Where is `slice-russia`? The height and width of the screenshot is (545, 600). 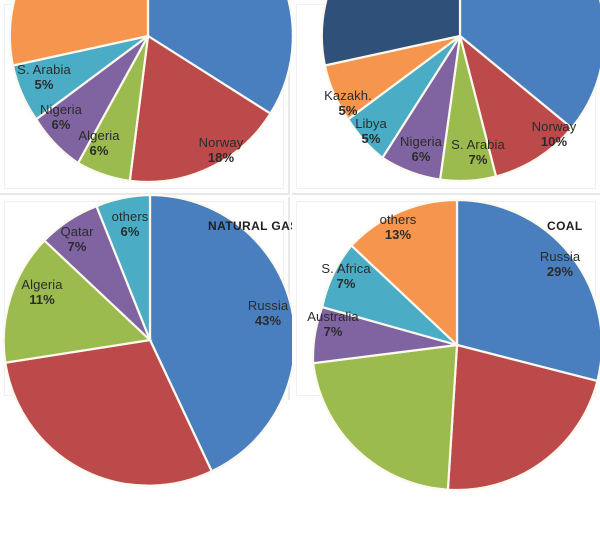
slice-russia is located at coordinates (527, 290).